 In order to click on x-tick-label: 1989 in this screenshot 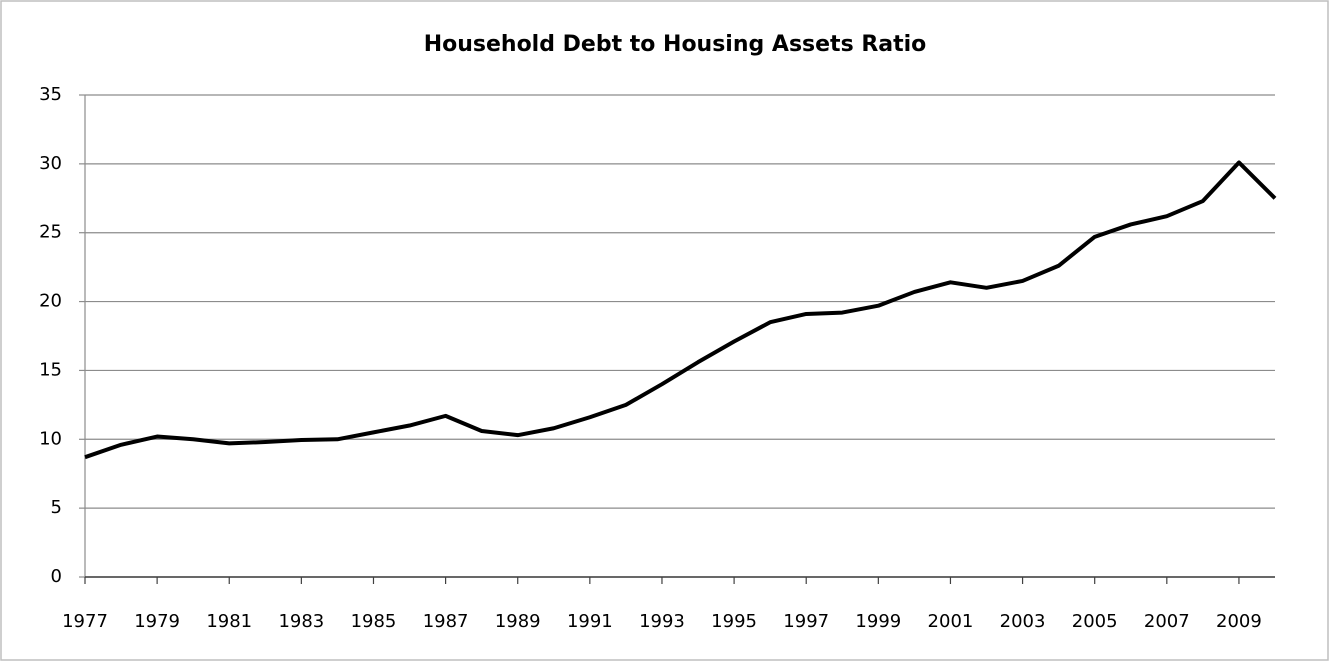, I will do `click(518, 621)`.